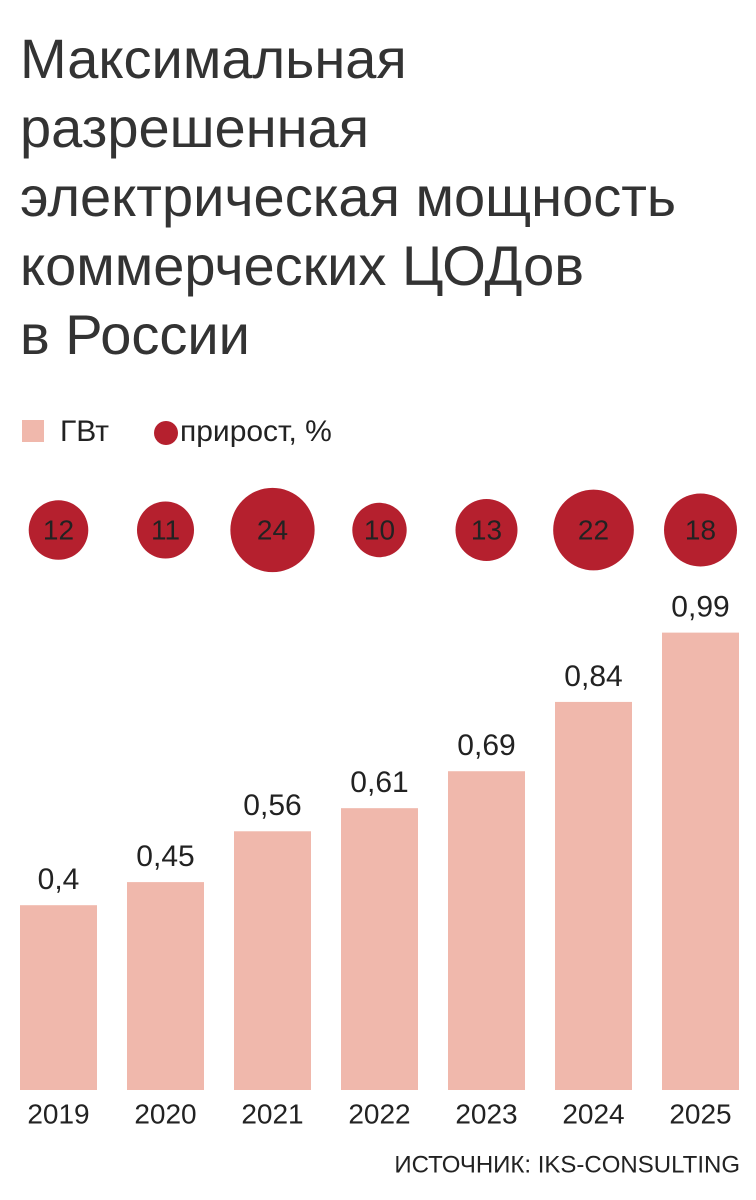  I want to click on value-label: 0,61, so click(379, 782).